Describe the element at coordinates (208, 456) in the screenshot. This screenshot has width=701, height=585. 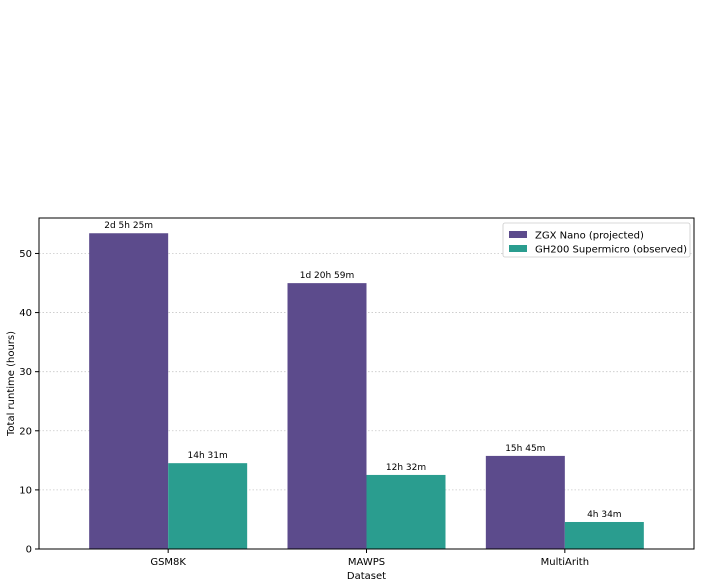
I see `bar-value-label: 14h 31m` at that location.